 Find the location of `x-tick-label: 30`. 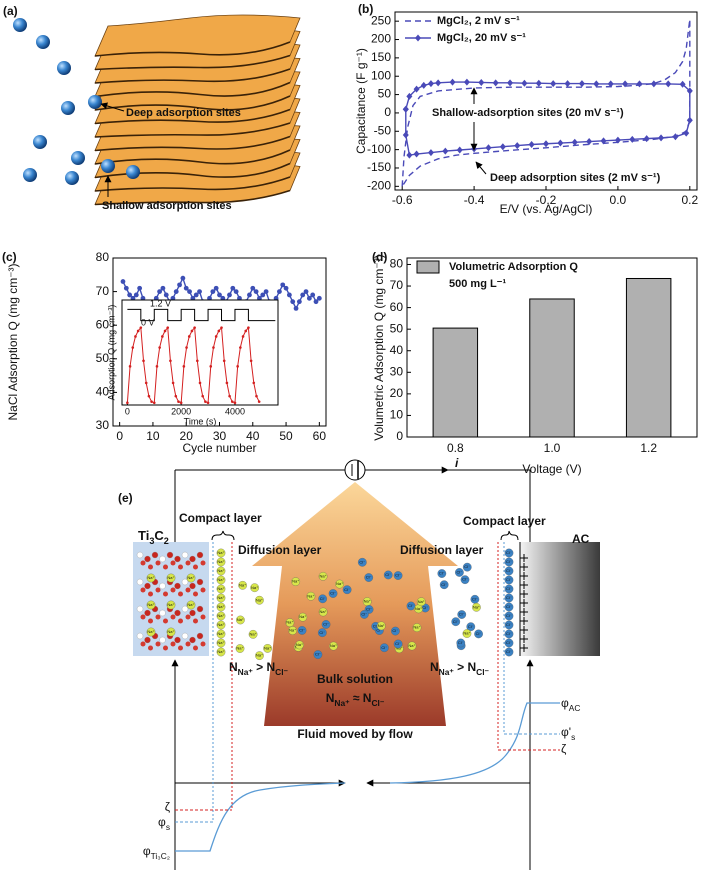

x-tick-label: 30 is located at coordinates (220, 436).